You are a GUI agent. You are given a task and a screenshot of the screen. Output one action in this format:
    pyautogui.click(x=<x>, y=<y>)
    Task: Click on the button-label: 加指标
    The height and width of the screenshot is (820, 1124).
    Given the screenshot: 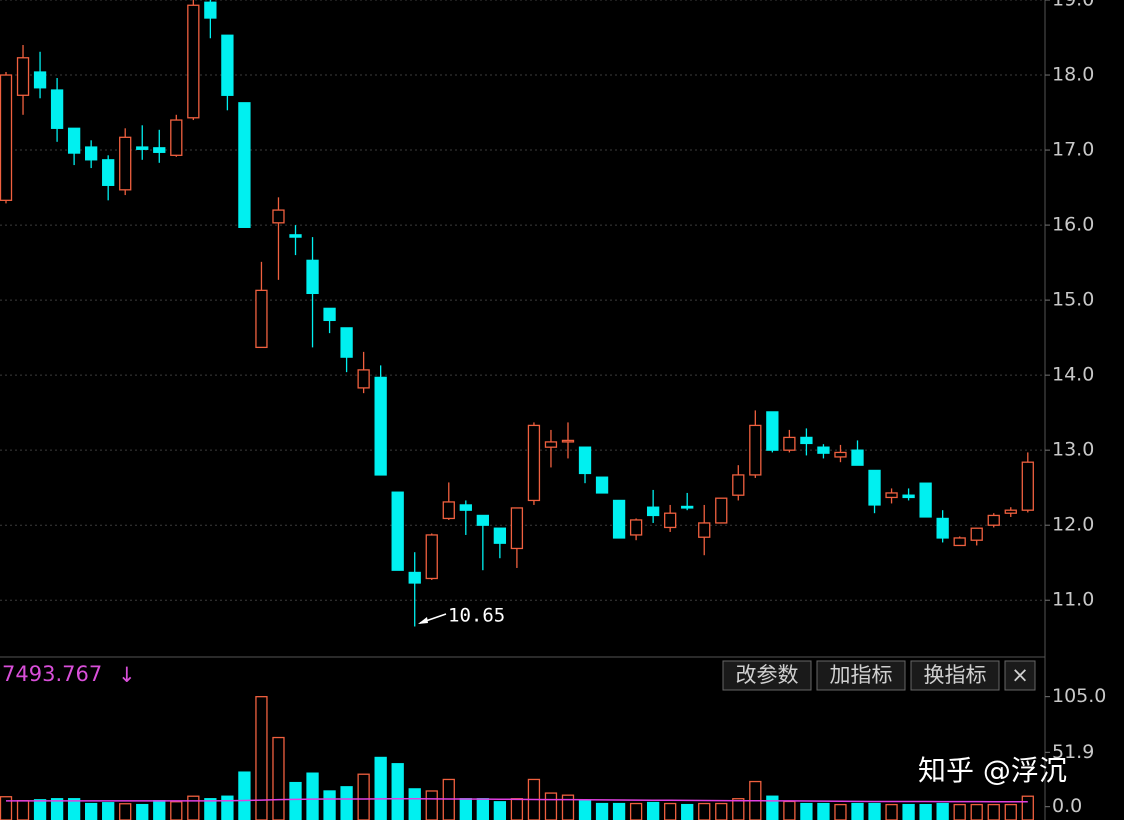 What is the action you would take?
    pyautogui.click(x=861, y=675)
    